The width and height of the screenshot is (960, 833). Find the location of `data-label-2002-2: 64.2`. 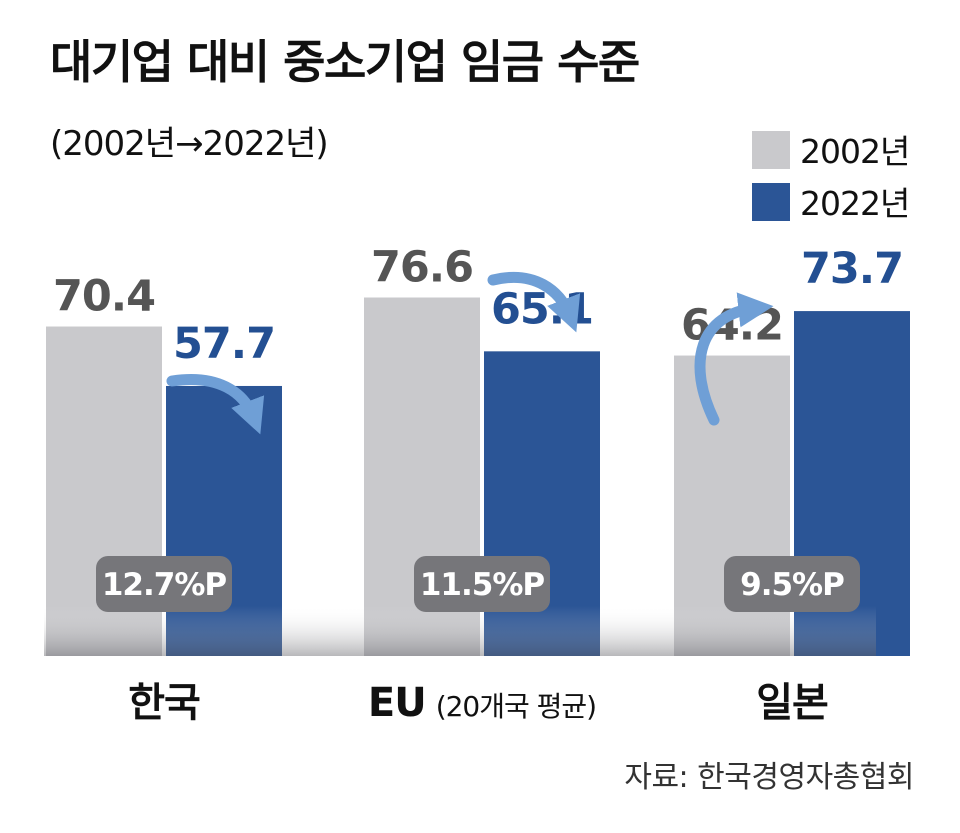

data-label-2002-2: 64.2 is located at coordinates (732, 326).